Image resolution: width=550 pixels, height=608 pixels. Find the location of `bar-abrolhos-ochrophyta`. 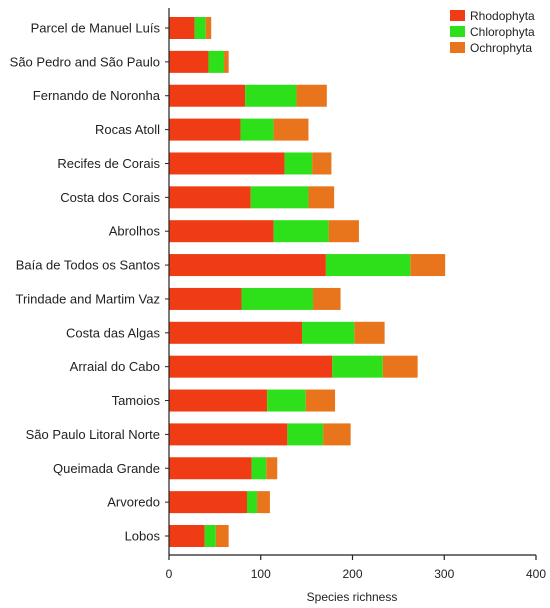

bar-abrolhos-ochrophyta is located at coordinates (343, 231).